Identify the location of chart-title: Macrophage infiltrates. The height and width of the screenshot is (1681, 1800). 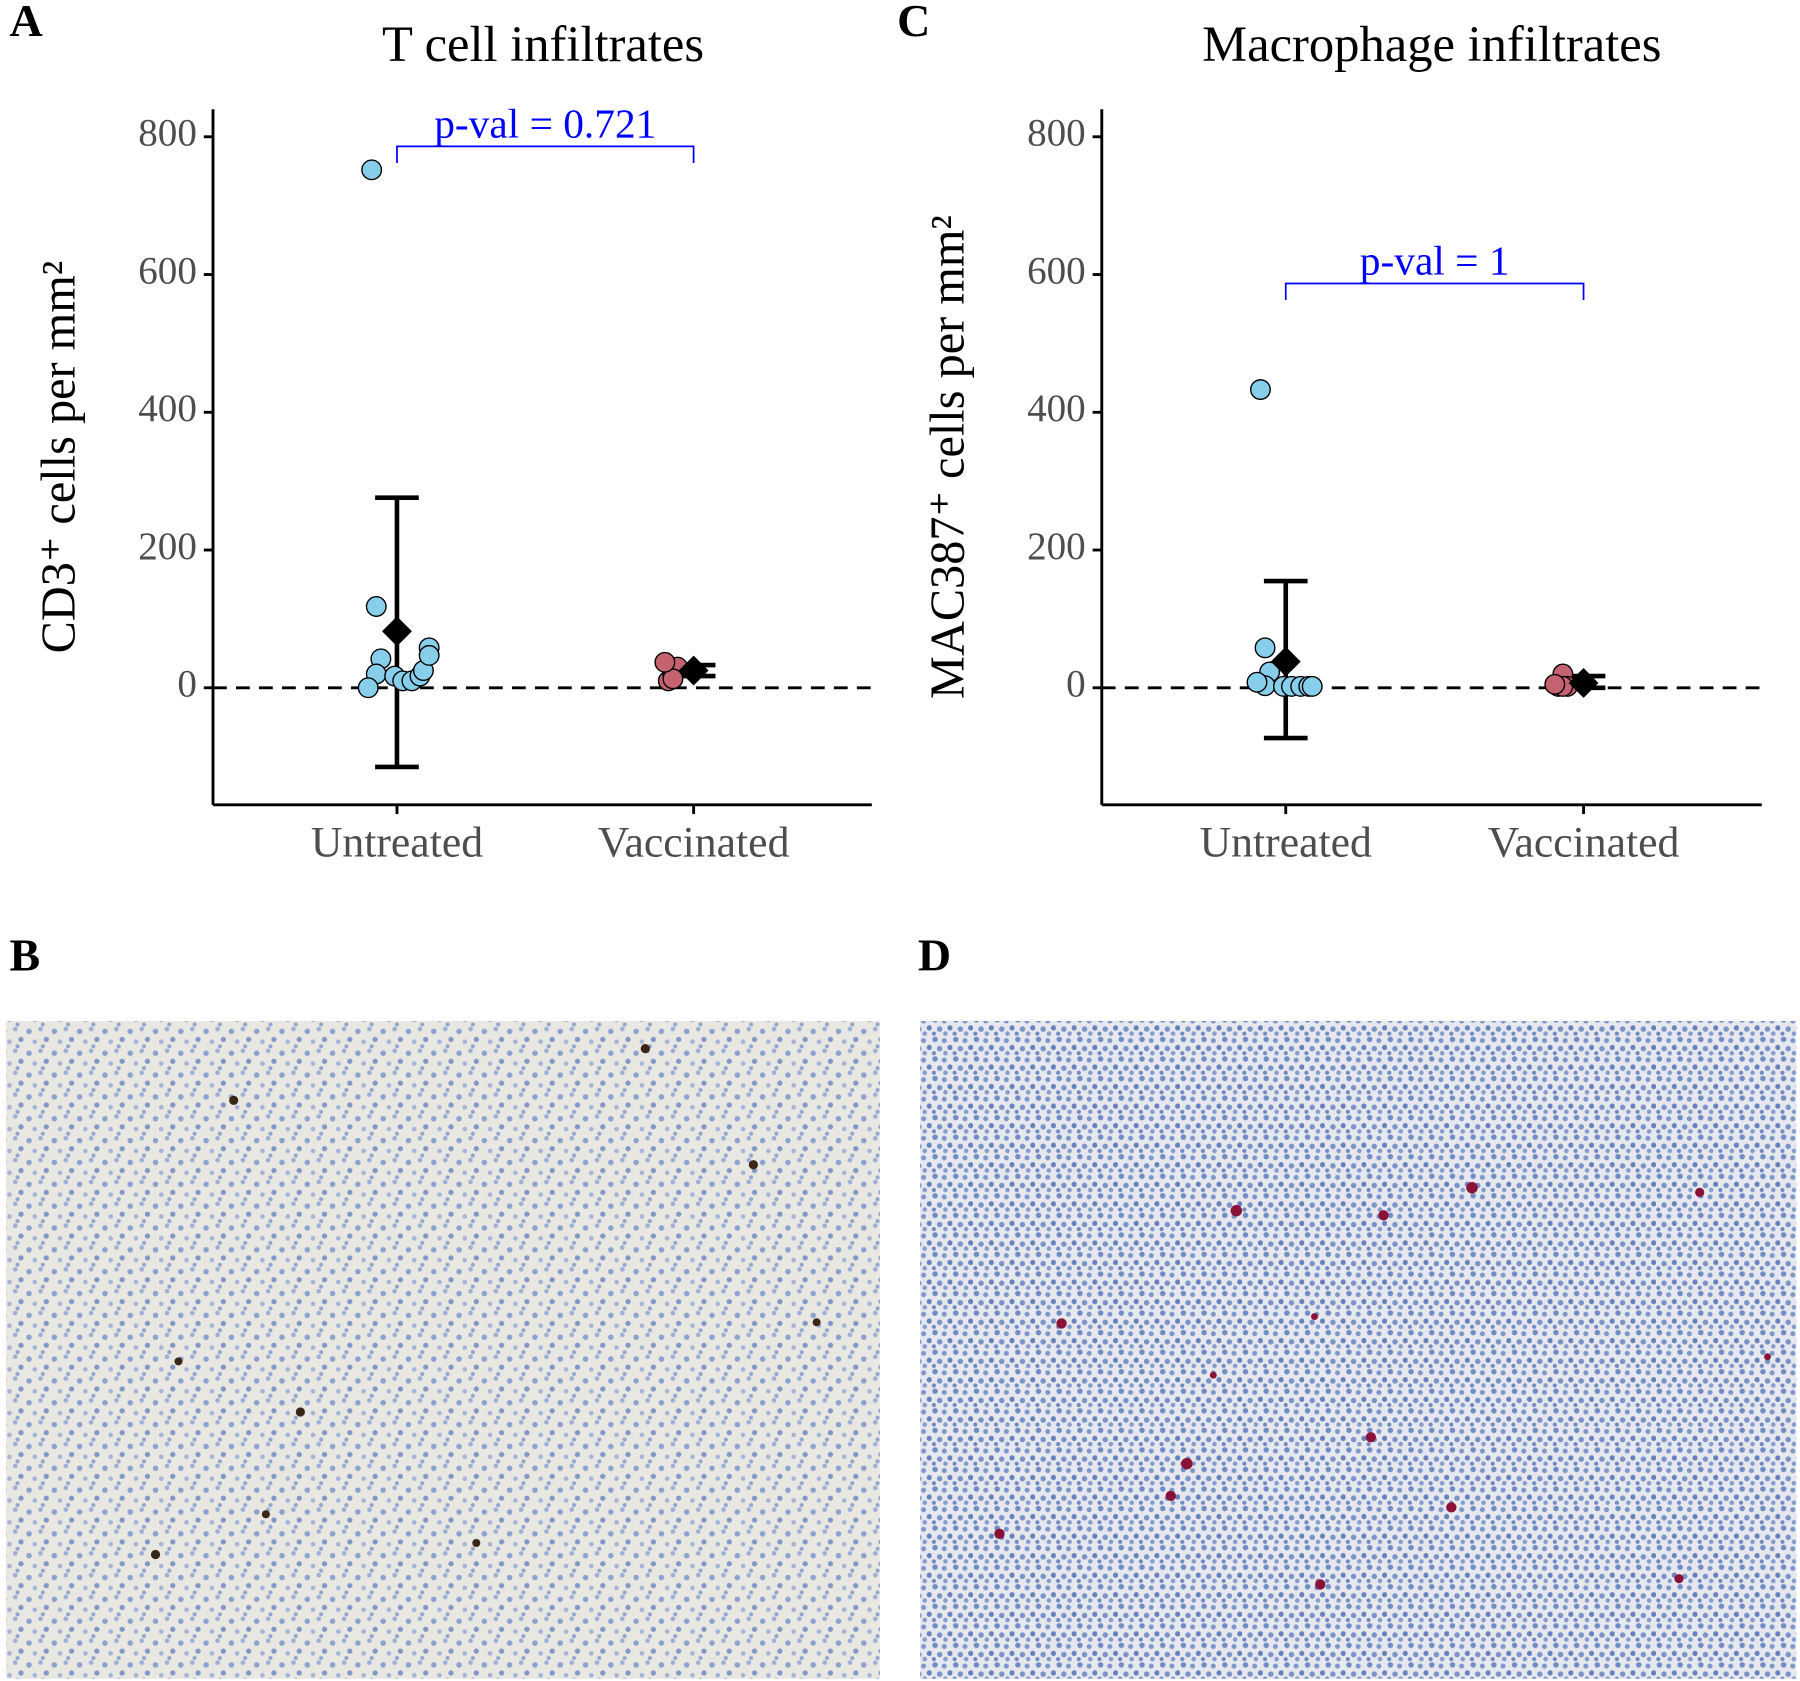
(1431, 44).